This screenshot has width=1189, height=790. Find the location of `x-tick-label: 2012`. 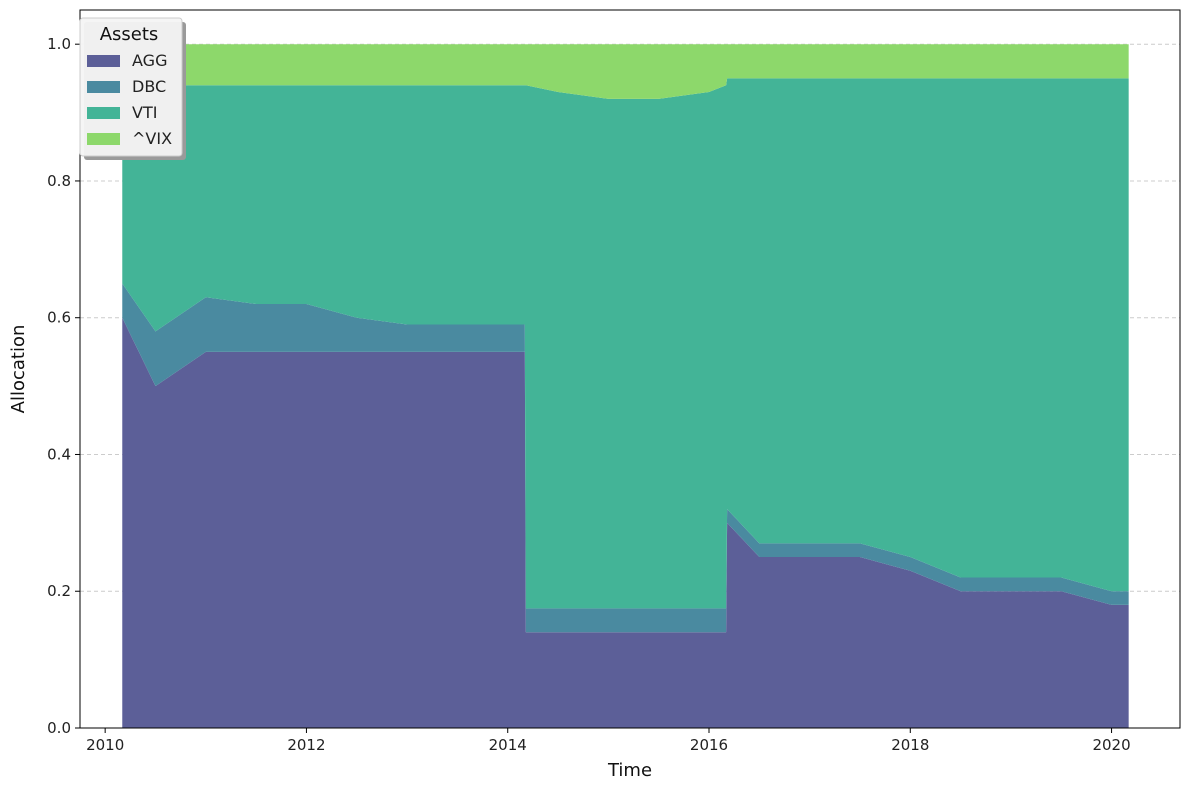

x-tick-label: 2012 is located at coordinates (306, 745).